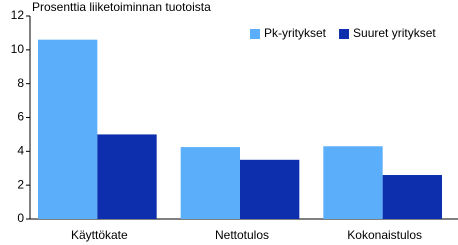 The image size is (458, 245). What do you see at coordinates (20, 184) in the screenshot?
I see `y-tick-label: 2` at bounding box center [20, 184].